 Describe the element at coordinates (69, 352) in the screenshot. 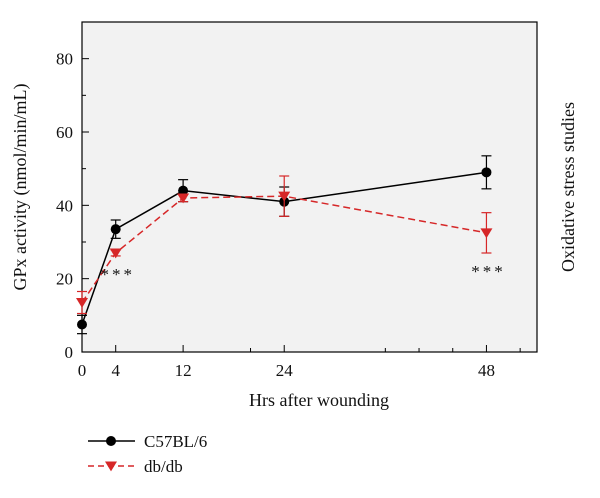

I see `y-tick-label: 0` at that location.